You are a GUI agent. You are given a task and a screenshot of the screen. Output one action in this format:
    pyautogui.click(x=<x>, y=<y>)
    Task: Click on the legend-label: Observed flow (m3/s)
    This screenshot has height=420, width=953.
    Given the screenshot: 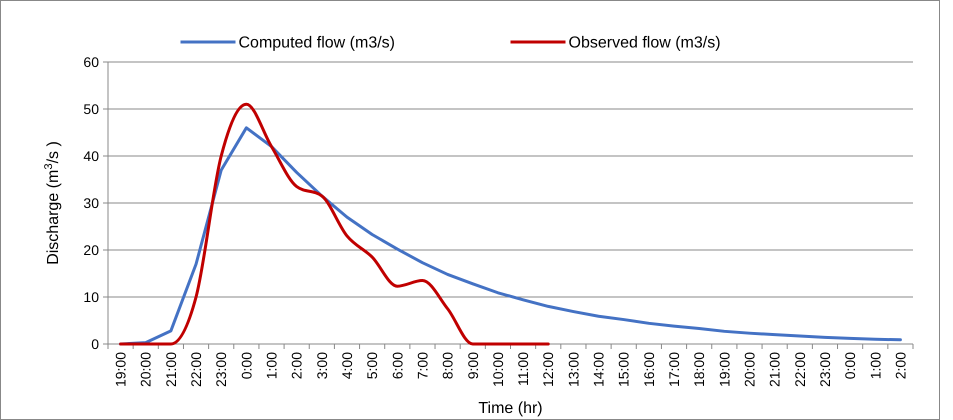 What is the action you would take?
    pyautogui.click(x=644, y=43)
    